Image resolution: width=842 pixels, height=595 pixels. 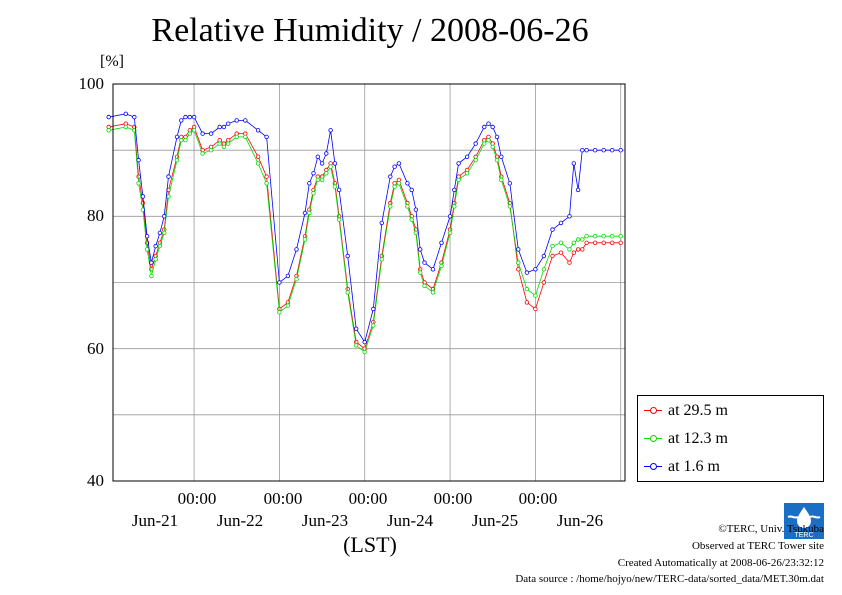 I want to click on x-date-label: Jun-25, so click(x=495, y=520).